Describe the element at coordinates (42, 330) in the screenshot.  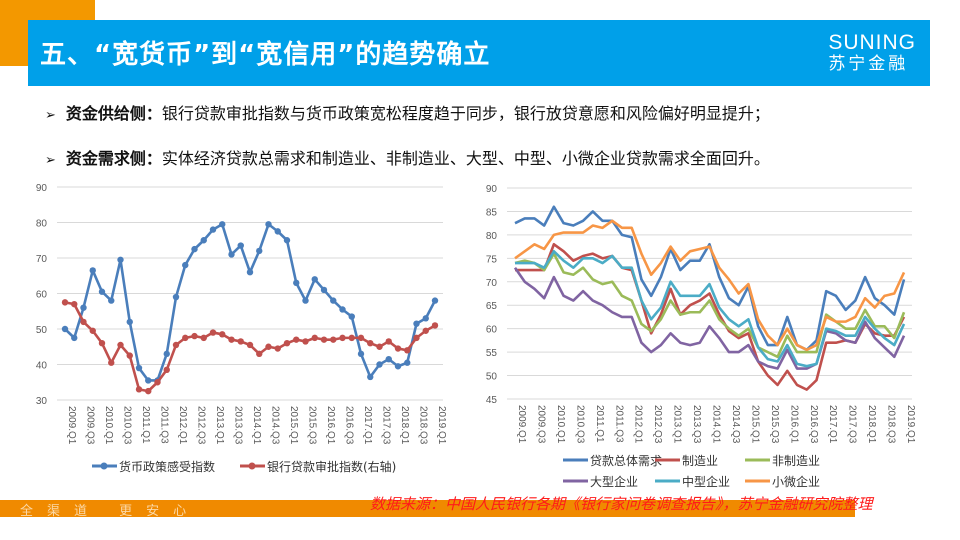
I see `y-tick-label: 50` at that location.